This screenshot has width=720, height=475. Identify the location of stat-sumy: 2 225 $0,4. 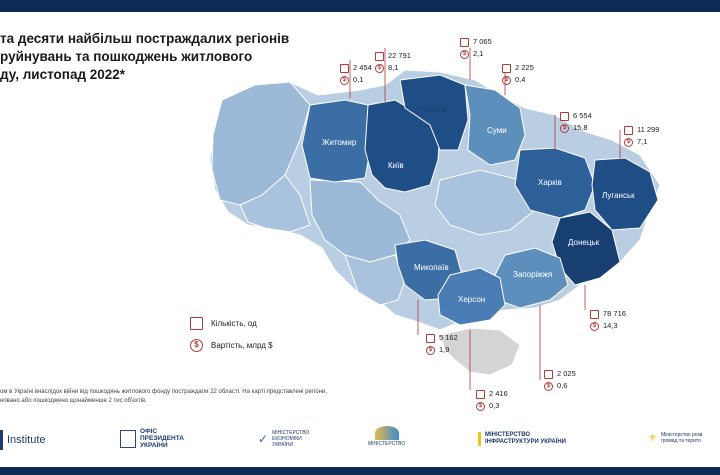
(518, 74).